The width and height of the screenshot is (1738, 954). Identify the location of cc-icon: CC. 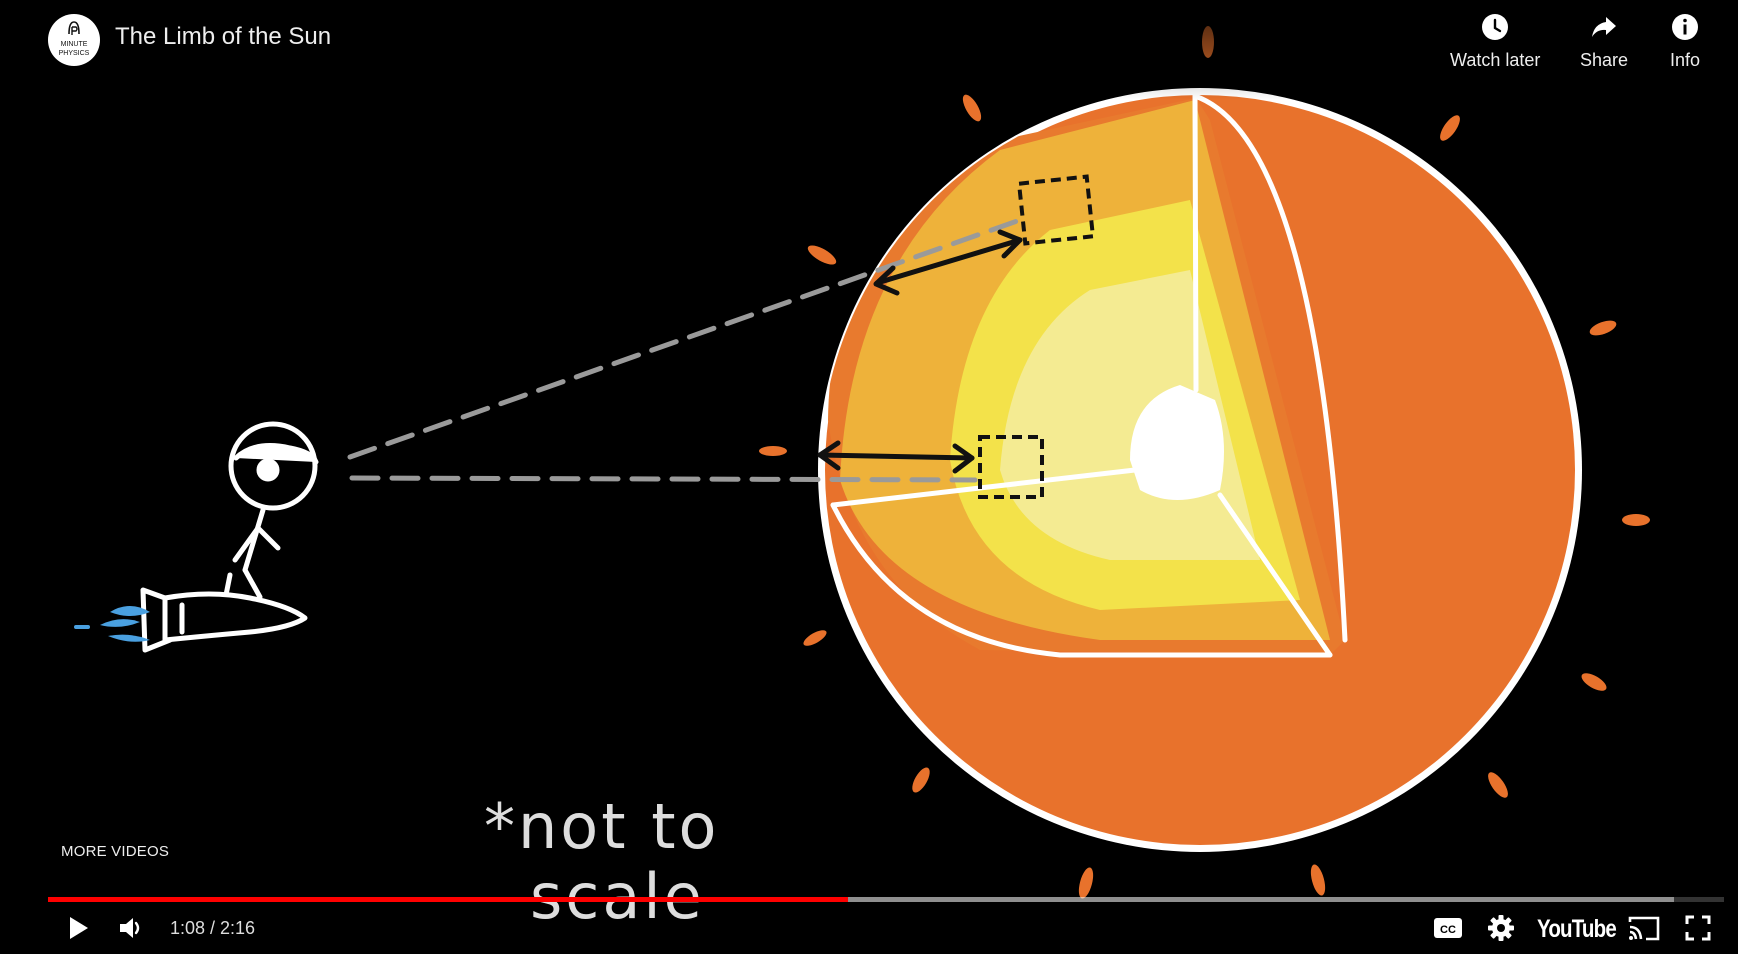
(1448, 928).